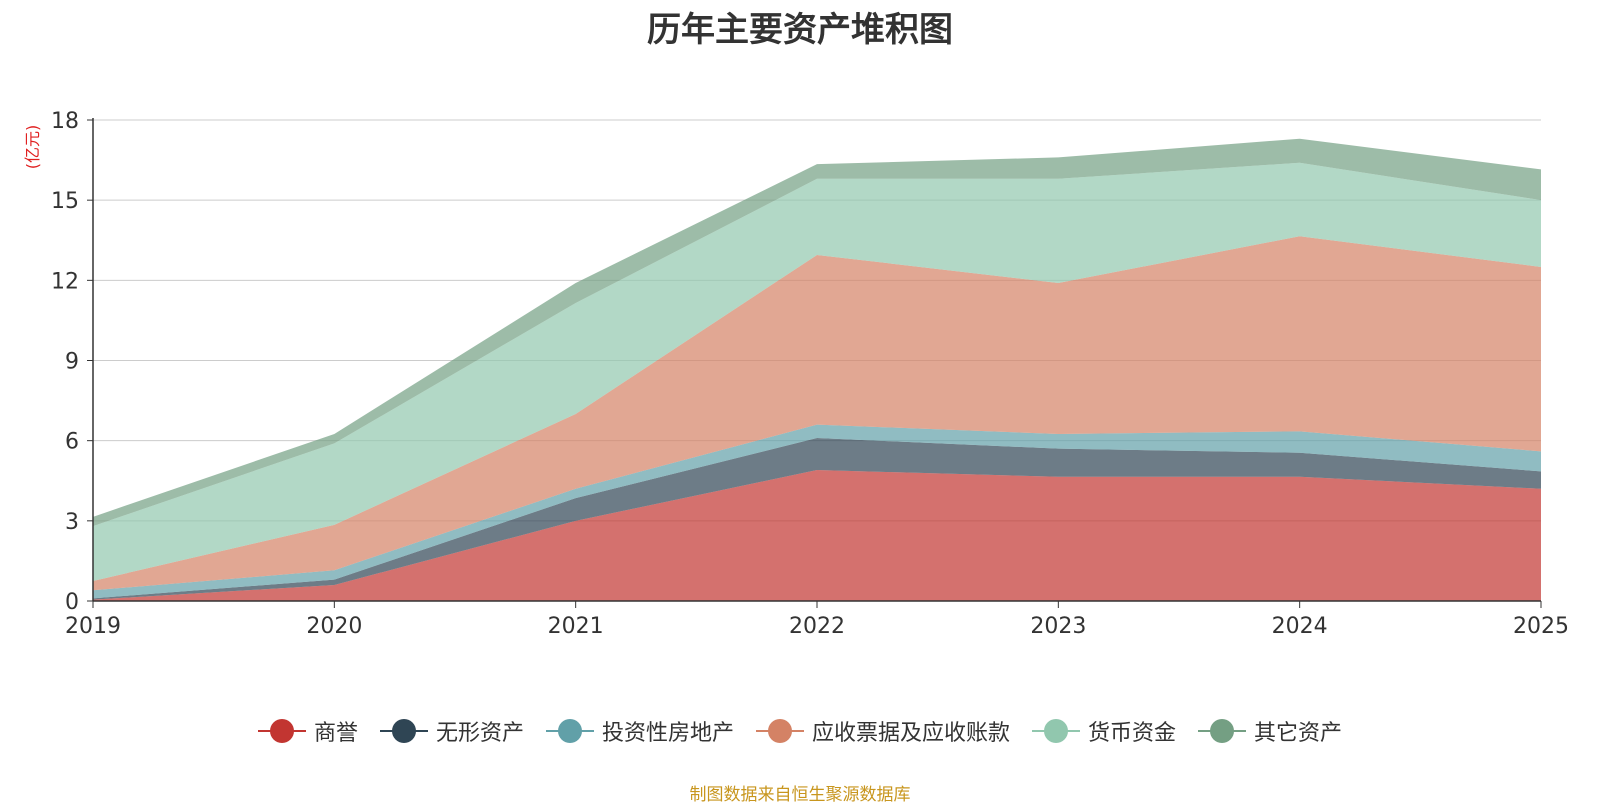 The width and height of the screenshot is (1600, 805). Describe the element at coordinates (72, 602) in the screenshot. I see `y-tick-label: 0` at that location.